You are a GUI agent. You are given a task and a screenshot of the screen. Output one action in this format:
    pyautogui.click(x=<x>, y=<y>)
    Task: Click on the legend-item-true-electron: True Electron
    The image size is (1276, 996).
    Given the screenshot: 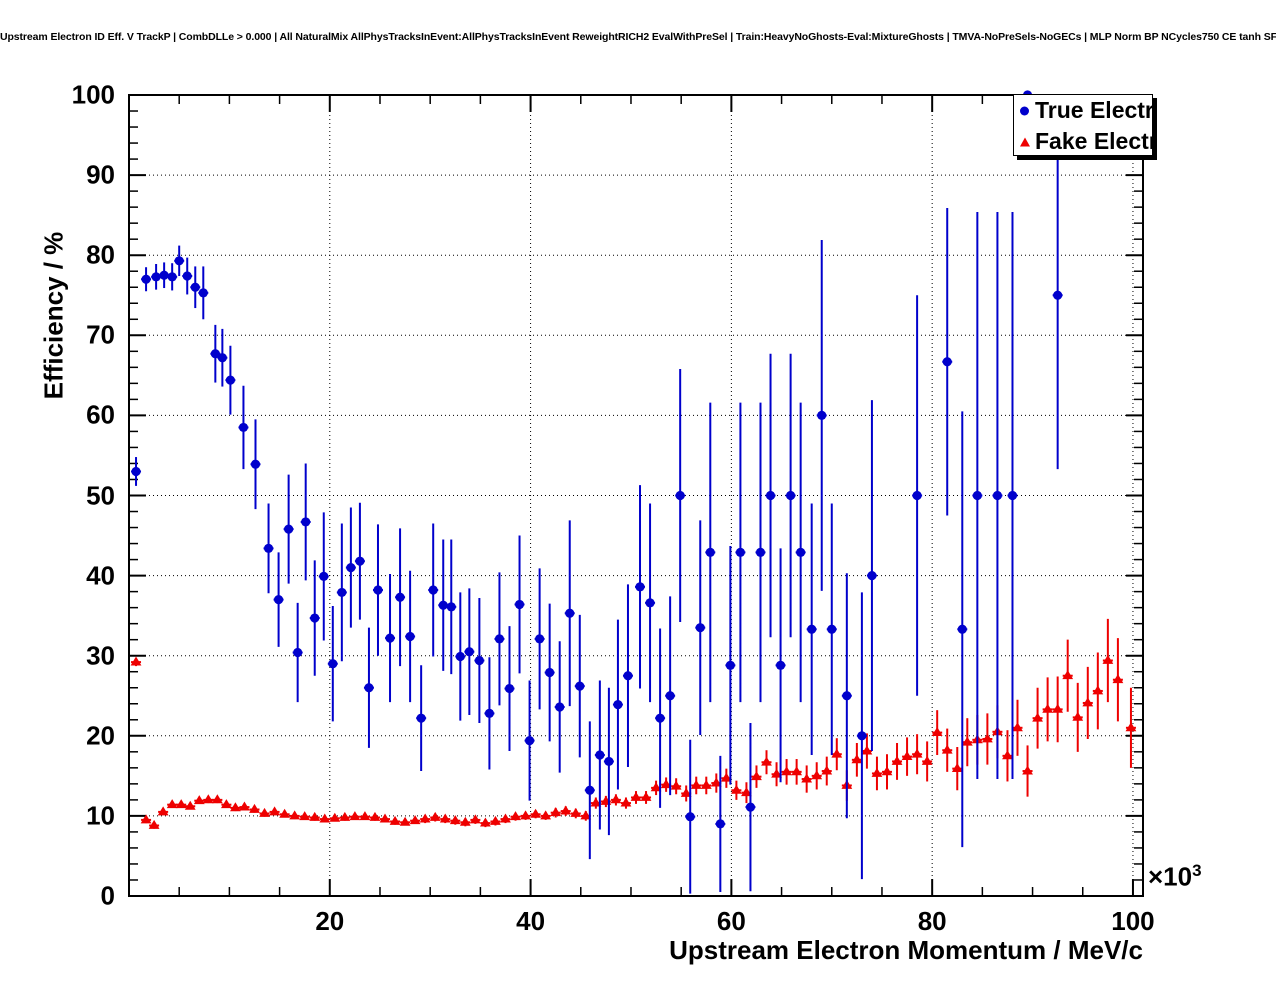 What is the action you would take?
    pyautogui.click(x=1083, y=110)
    